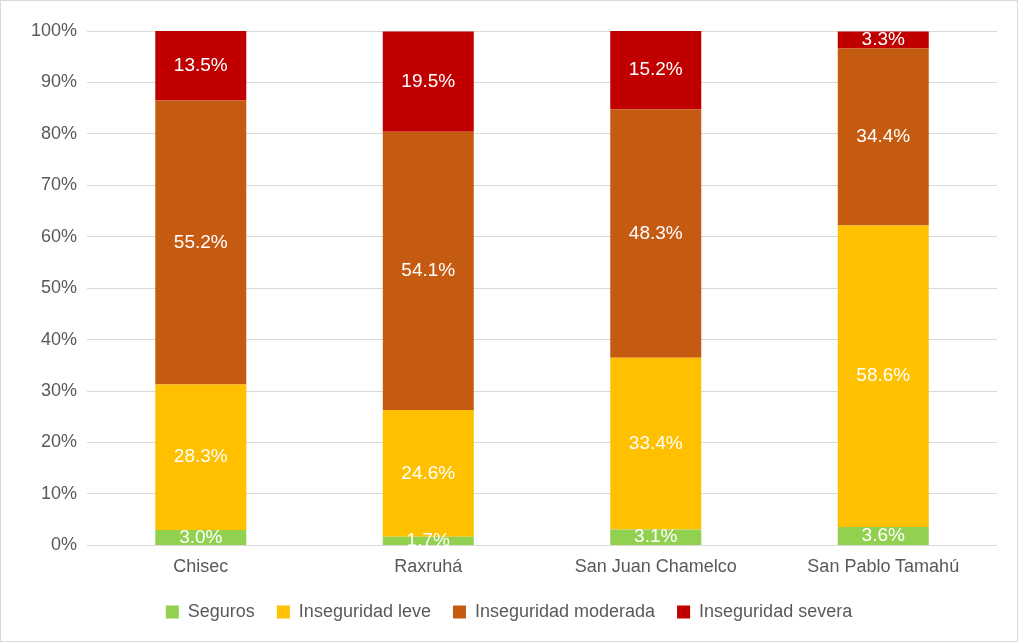 The height and width of the screenshot is (642, 1018). Describe the element at coordinates (59, 132) in the screenshot. I see `y-tick-label: 80%` at that location.